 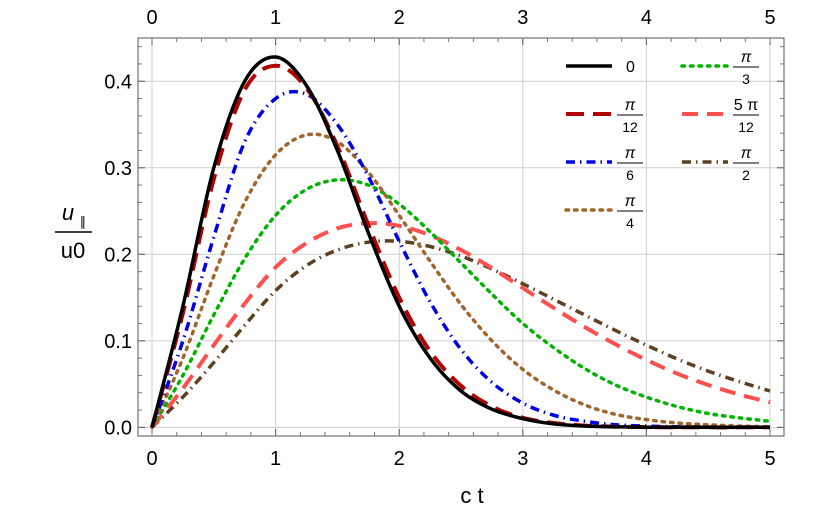 I want to click on y-tick-label: 0.3, so click(x=118, y=169).